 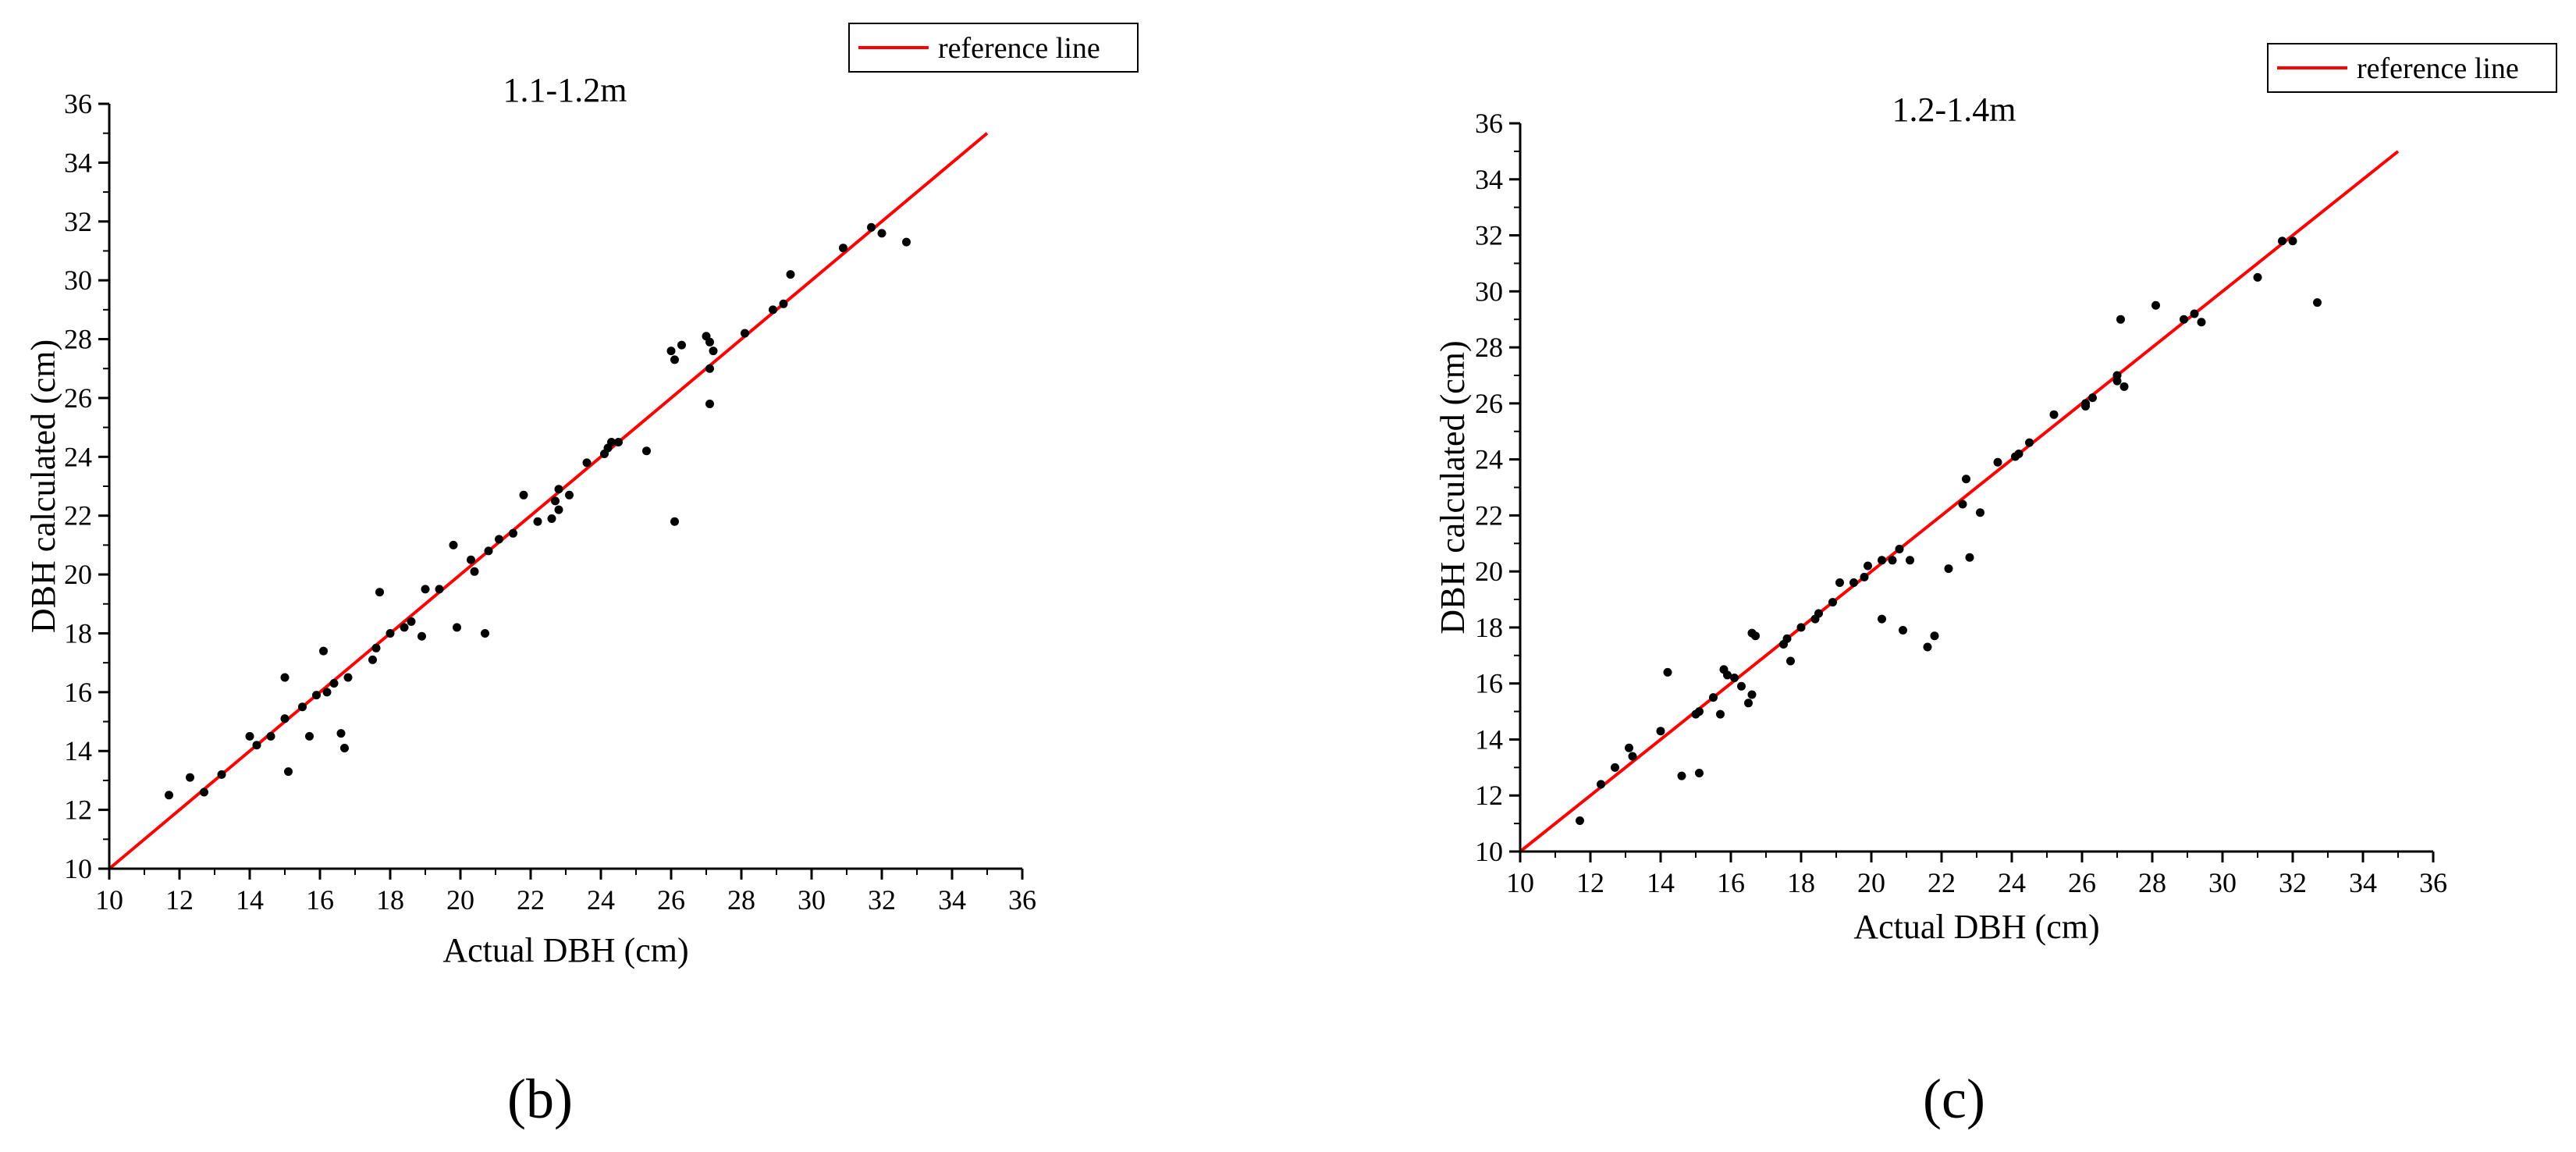 What do you see at coordinates (1661, 882) in the screenshot?
I see `x-tick-label: 14` at bounding box center [1661, 882].